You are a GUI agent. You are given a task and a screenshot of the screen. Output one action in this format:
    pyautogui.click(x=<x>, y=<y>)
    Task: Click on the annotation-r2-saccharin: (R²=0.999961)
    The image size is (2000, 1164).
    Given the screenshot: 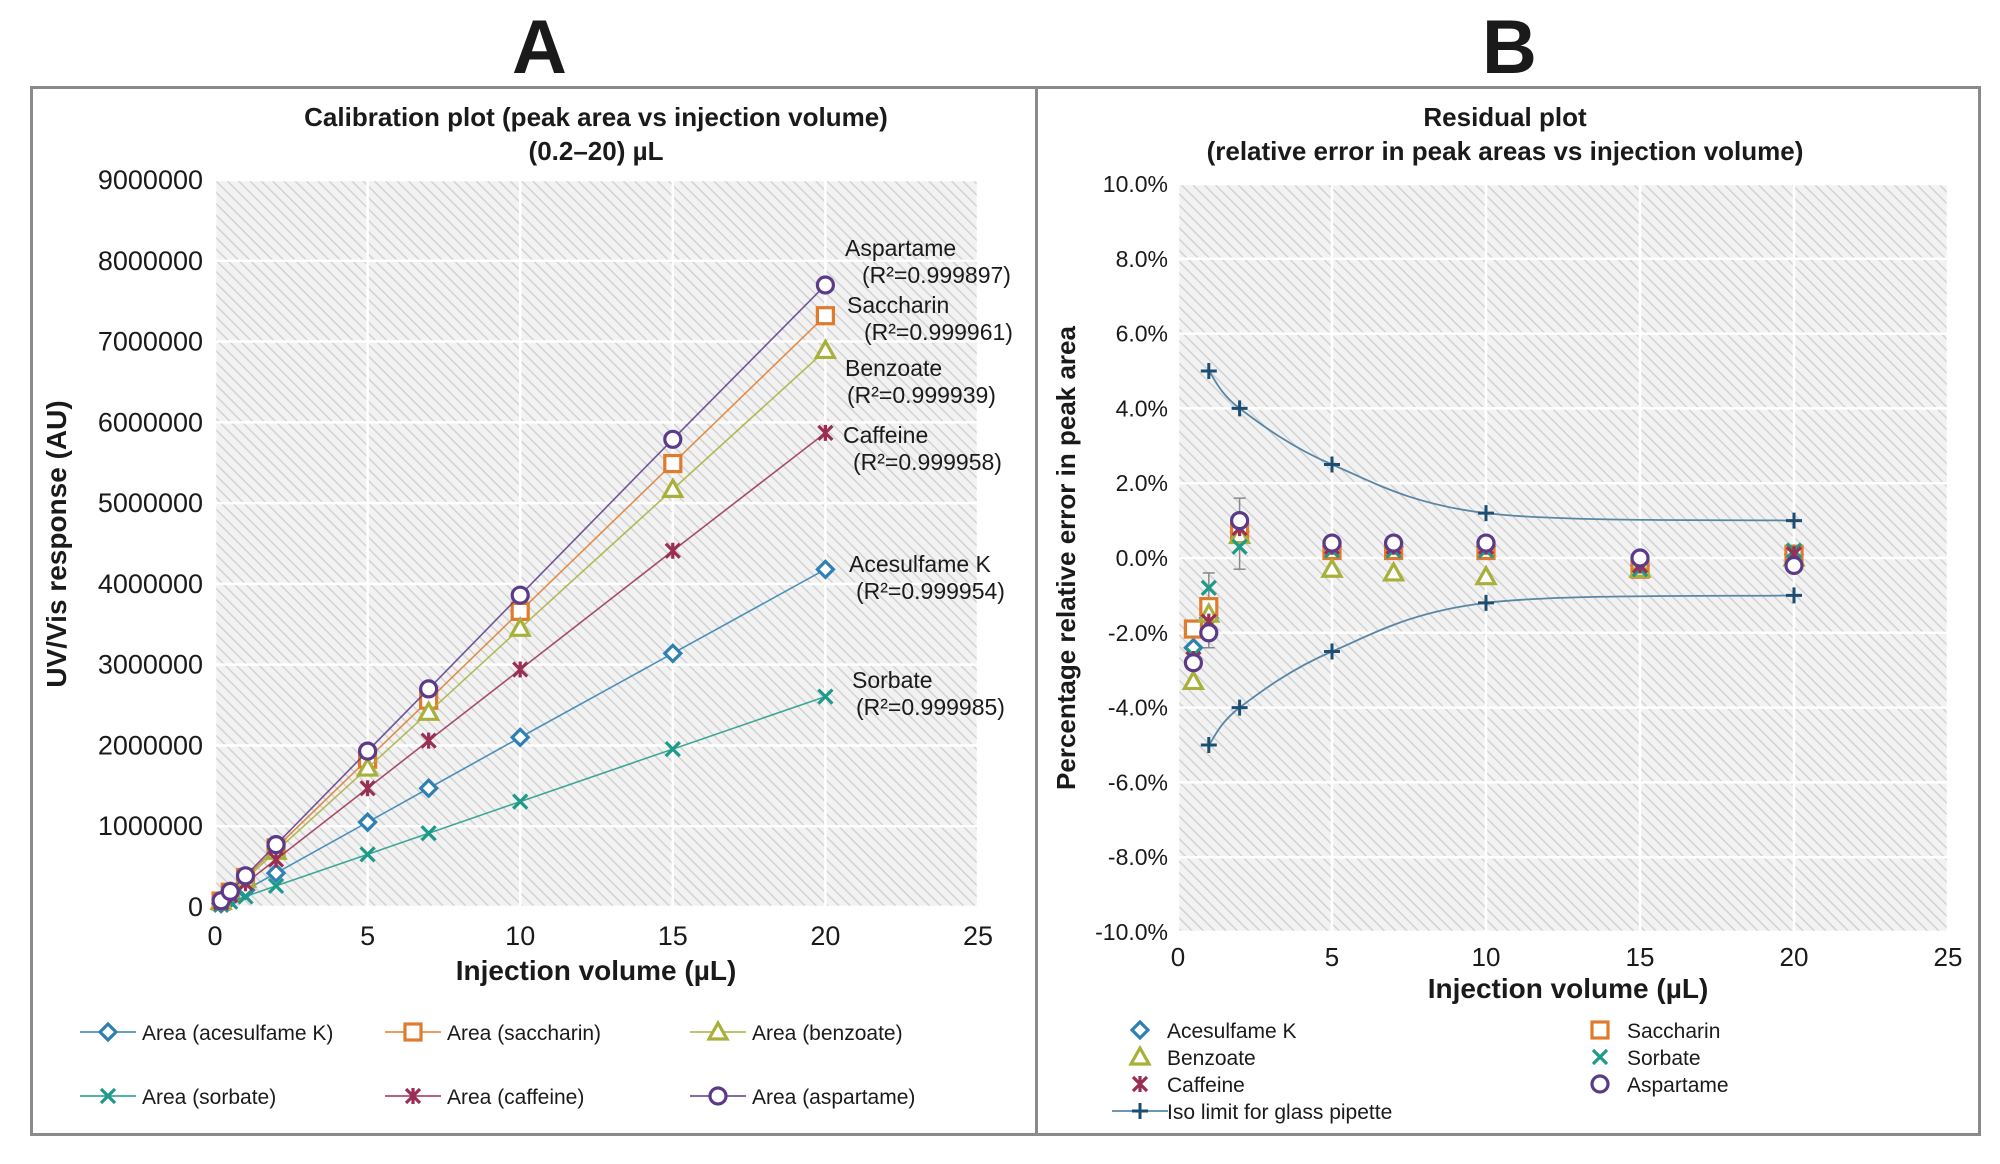 What is the action you would take?
    pyautogui.click(x=938, y=332)
    